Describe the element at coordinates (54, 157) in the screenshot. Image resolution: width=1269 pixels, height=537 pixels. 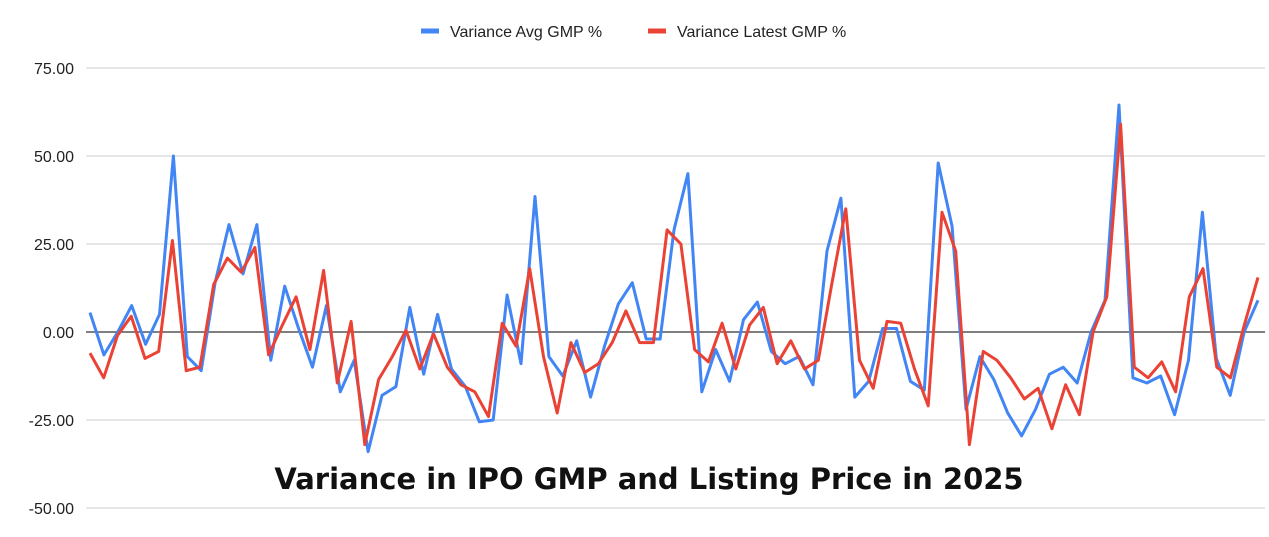
I see `y-tick-label: 50.00` at that location.